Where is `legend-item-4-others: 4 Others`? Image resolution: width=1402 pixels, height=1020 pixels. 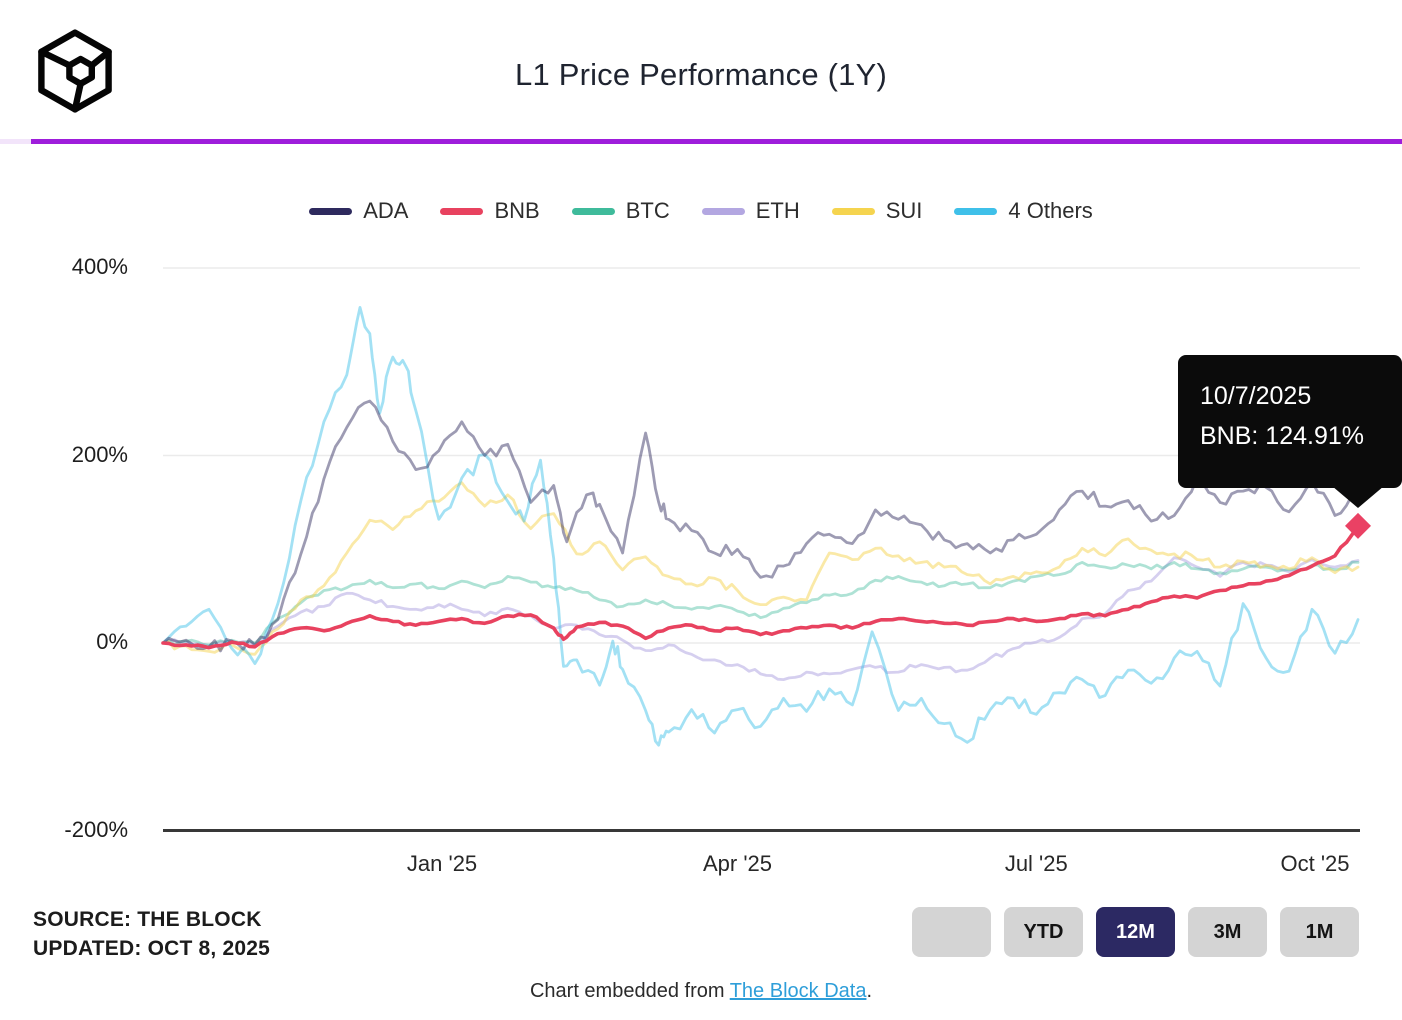
legend-item-4-others: 4 Others is located at coordinates (1023, 211).